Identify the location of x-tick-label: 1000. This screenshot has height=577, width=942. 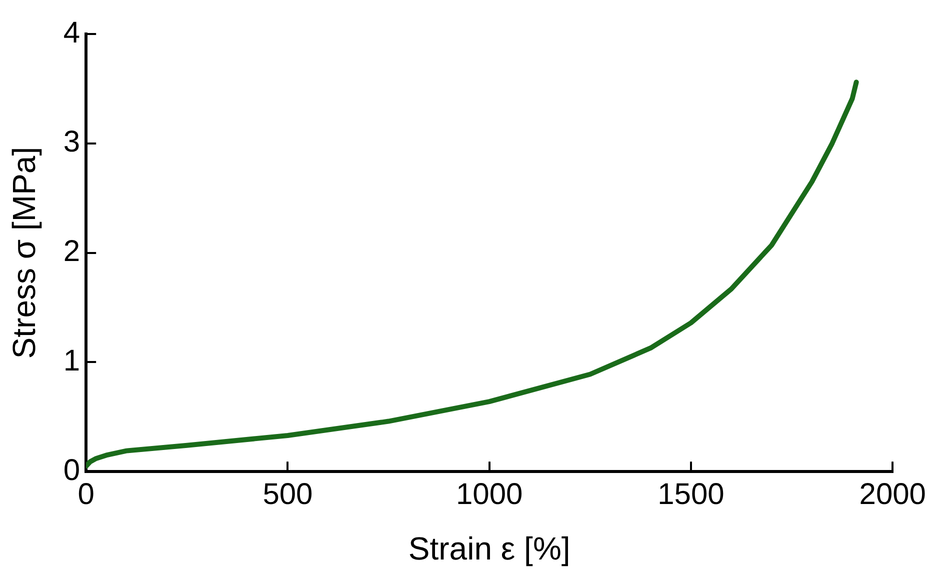
(489, 494).